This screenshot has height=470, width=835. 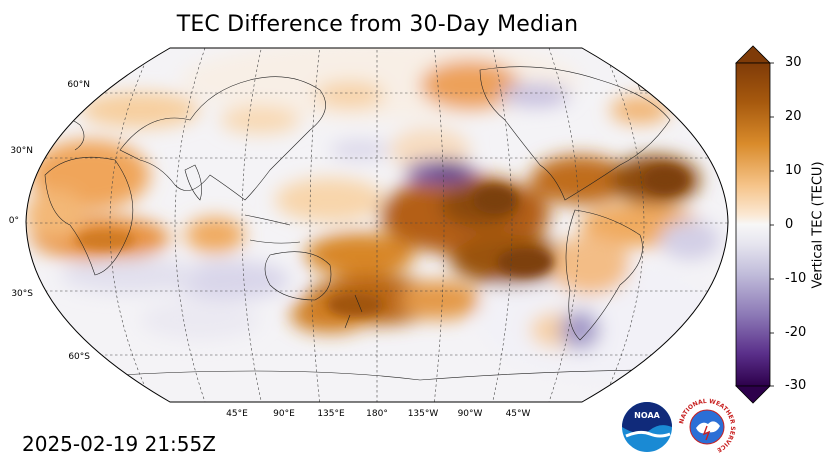 I want to click on cbar-tick-10: 10, so click(x=793, y=170).